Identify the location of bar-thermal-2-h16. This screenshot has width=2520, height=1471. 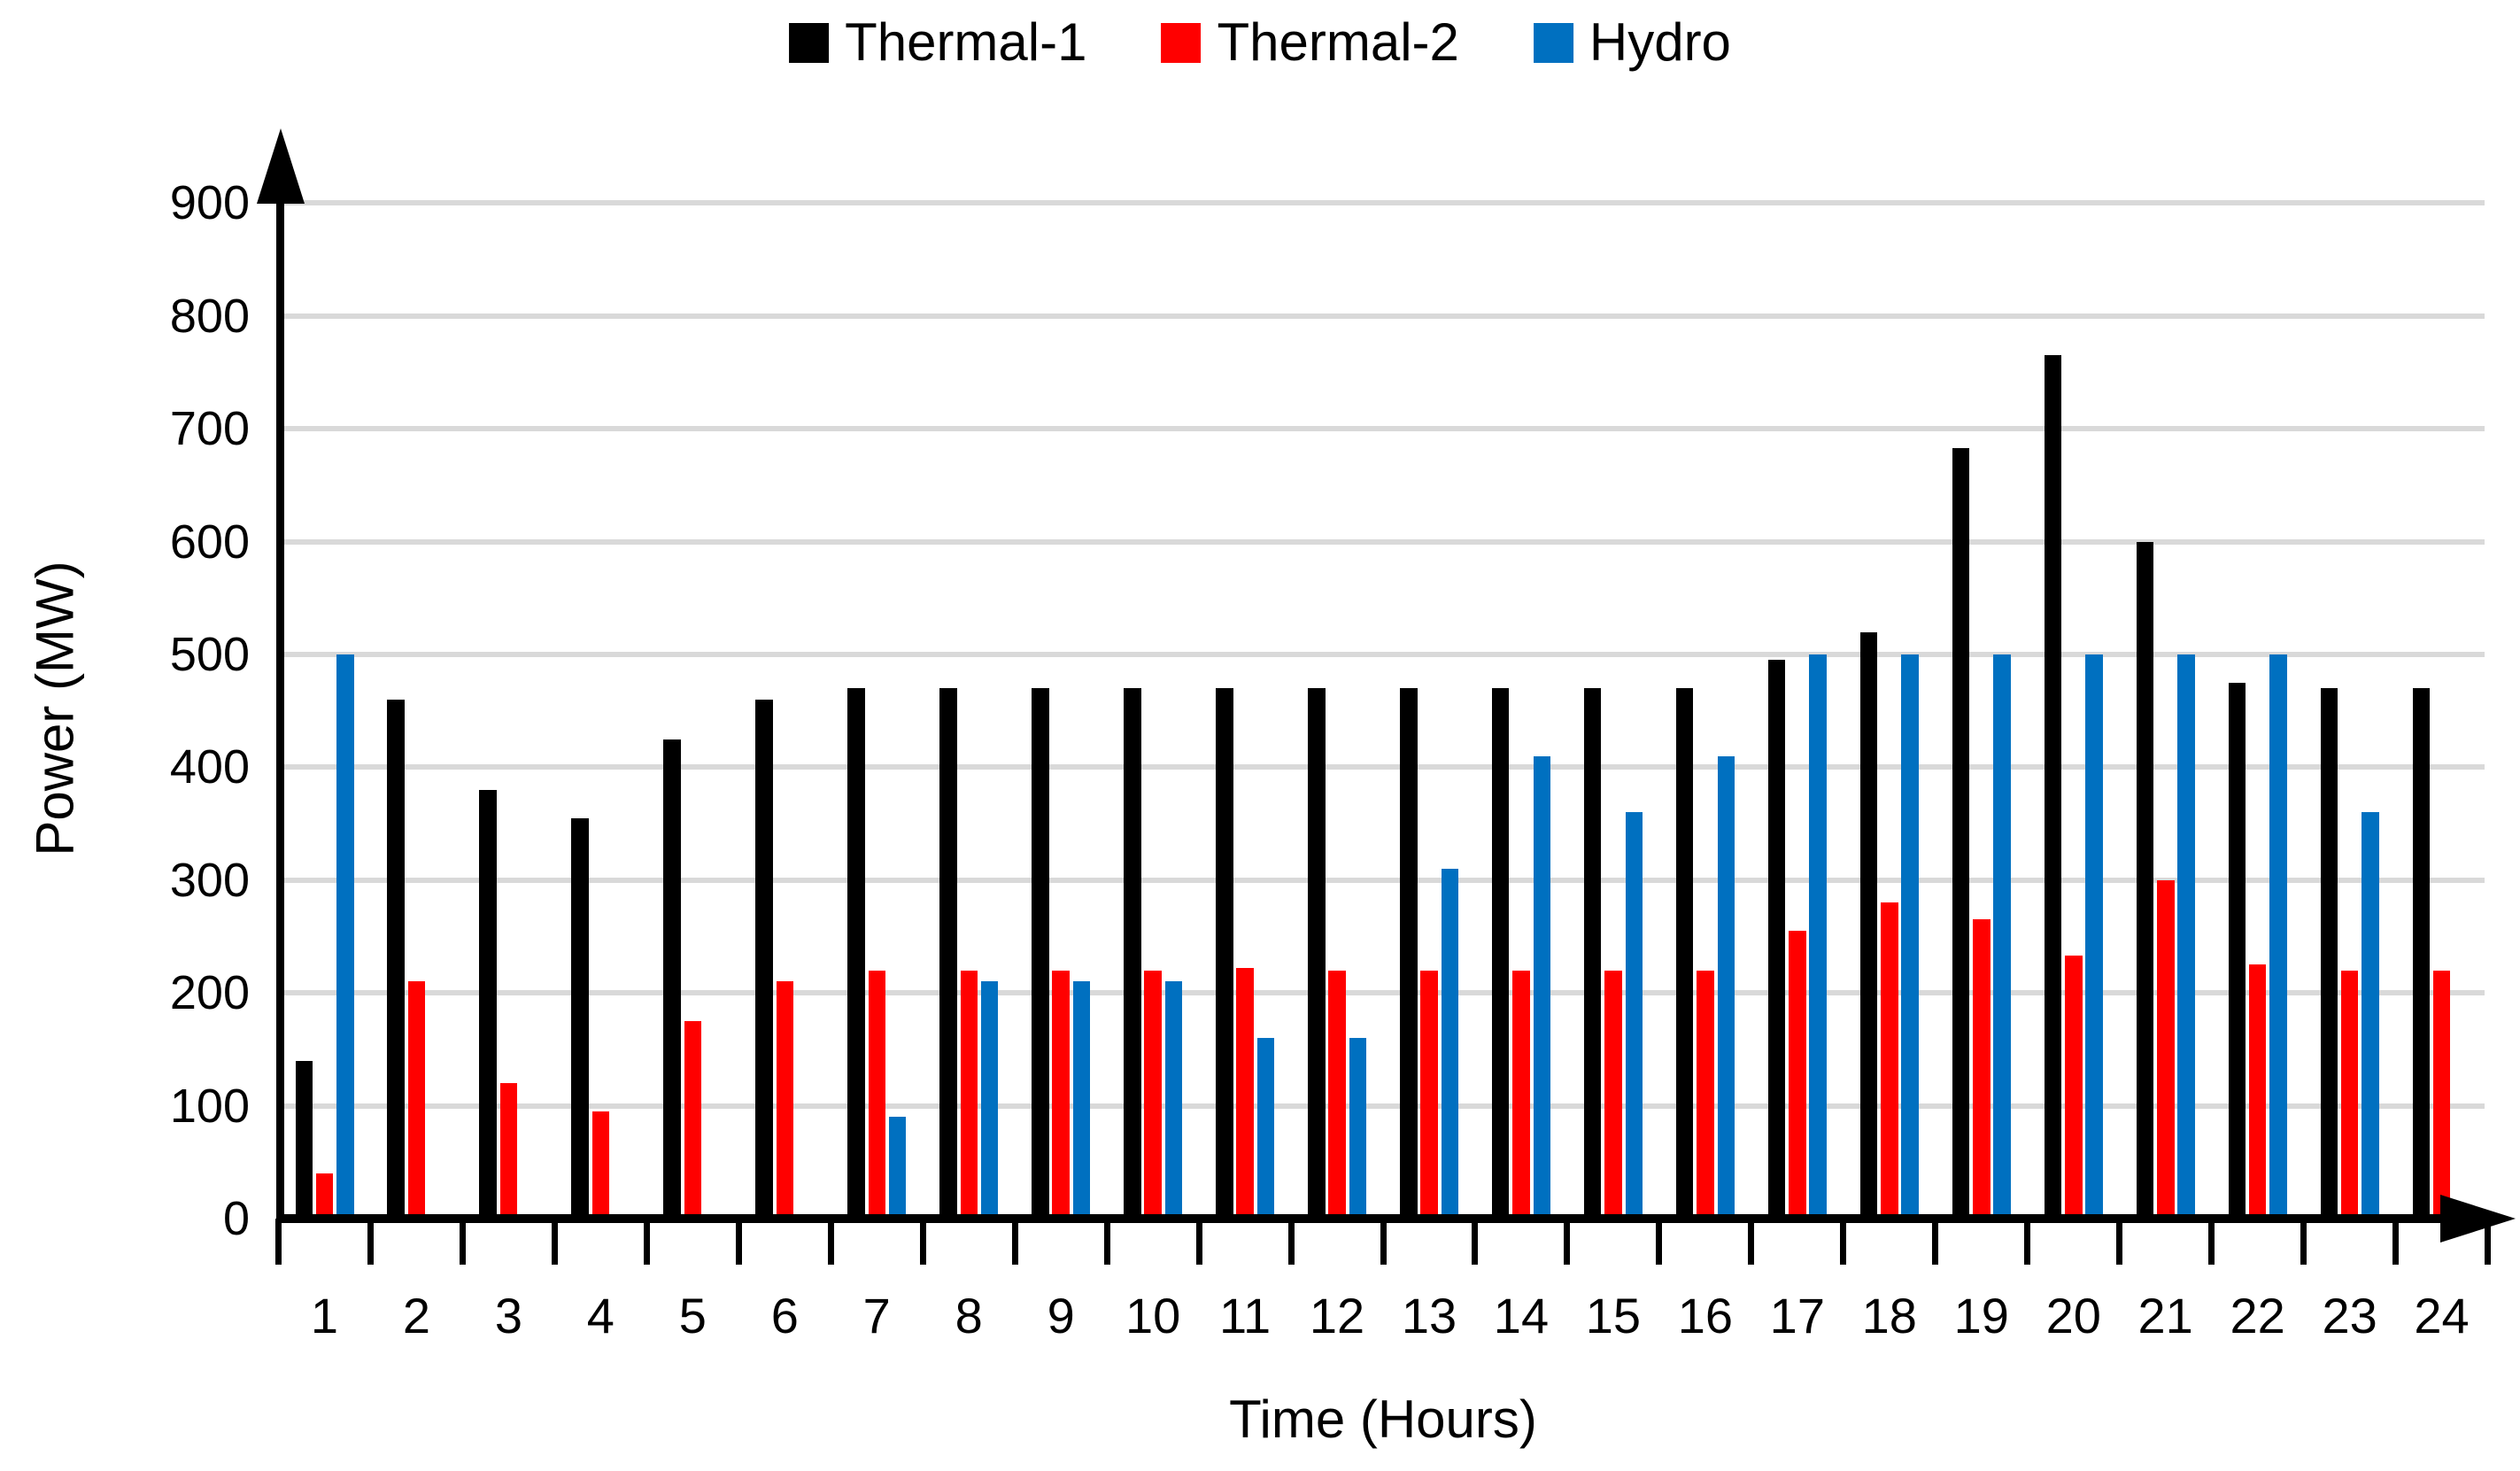
(1705, 1094).